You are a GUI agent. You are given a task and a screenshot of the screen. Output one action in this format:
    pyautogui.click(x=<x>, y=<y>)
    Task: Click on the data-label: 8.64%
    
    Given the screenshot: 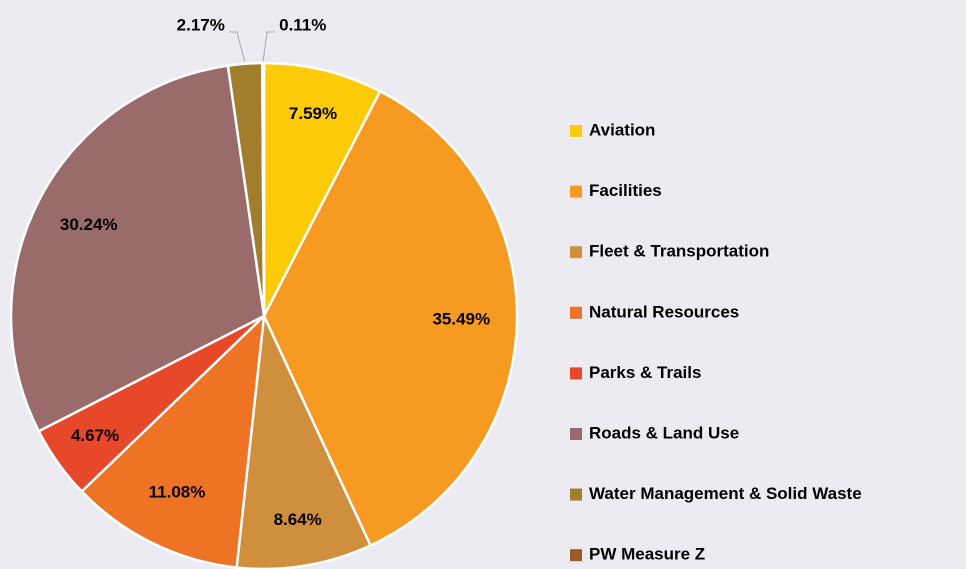 What is the action you would take?
    pyautogui.click(x=298, y=519)
    